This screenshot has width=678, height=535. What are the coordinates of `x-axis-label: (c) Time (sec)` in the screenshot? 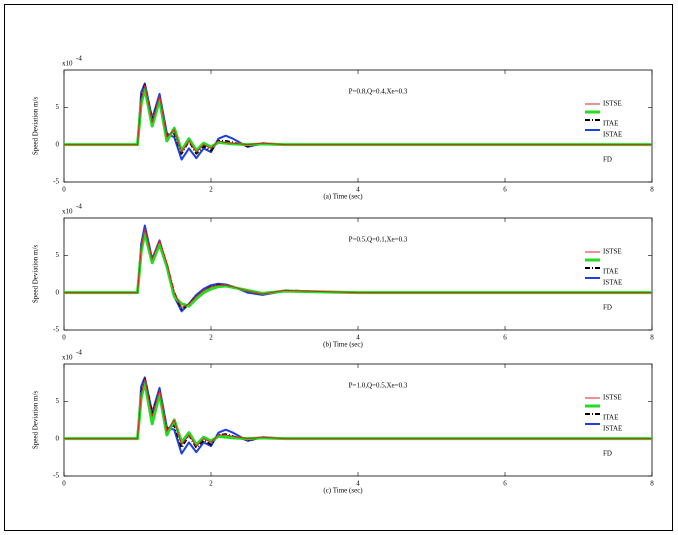 It's located at (343, 491).